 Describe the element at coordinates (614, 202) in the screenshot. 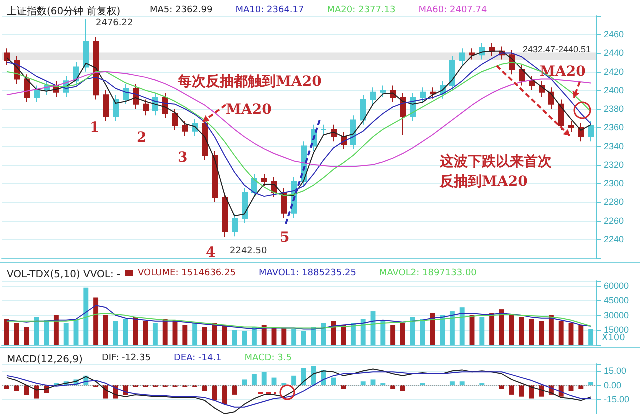

I see `y-tick-label: 2280` at that location.